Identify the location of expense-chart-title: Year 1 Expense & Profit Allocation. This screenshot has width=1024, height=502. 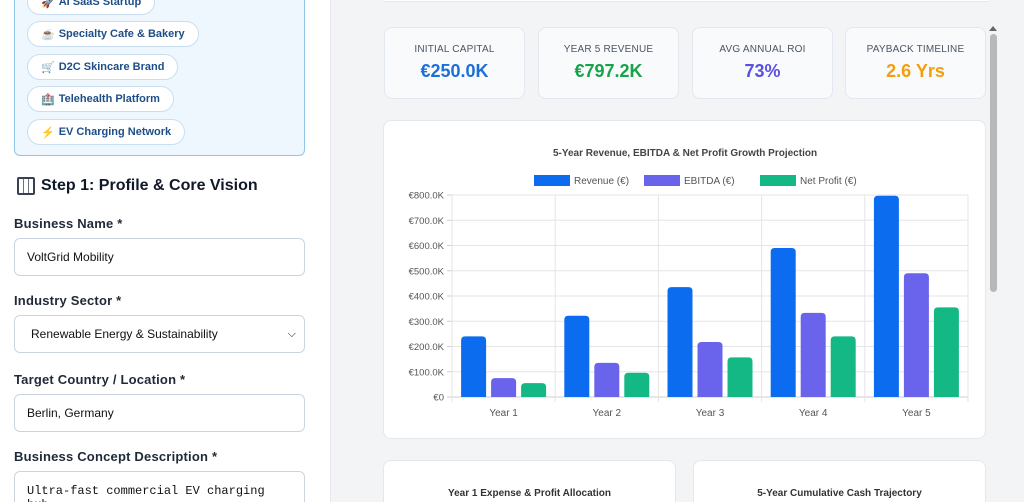
(529, 493).